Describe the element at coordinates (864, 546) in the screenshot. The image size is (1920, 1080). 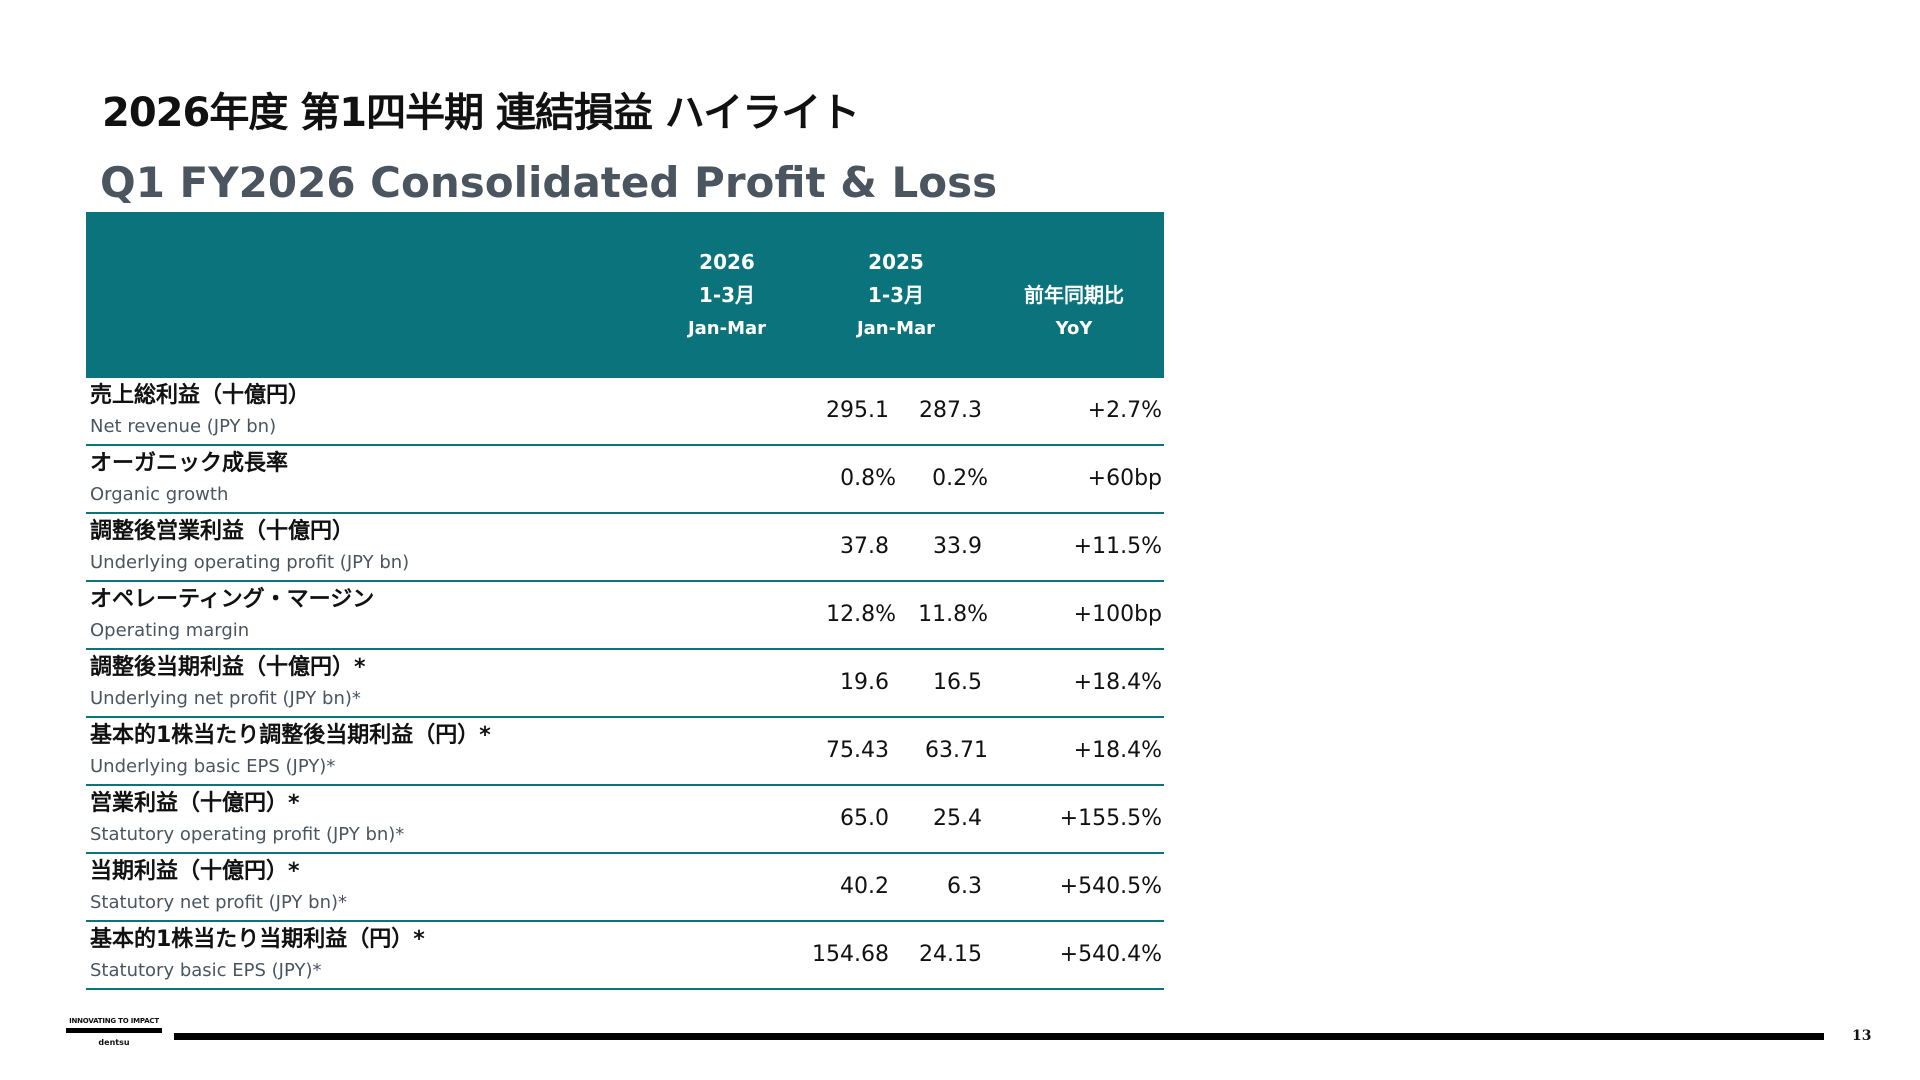
I see `value-2026: 37.8` at that location.